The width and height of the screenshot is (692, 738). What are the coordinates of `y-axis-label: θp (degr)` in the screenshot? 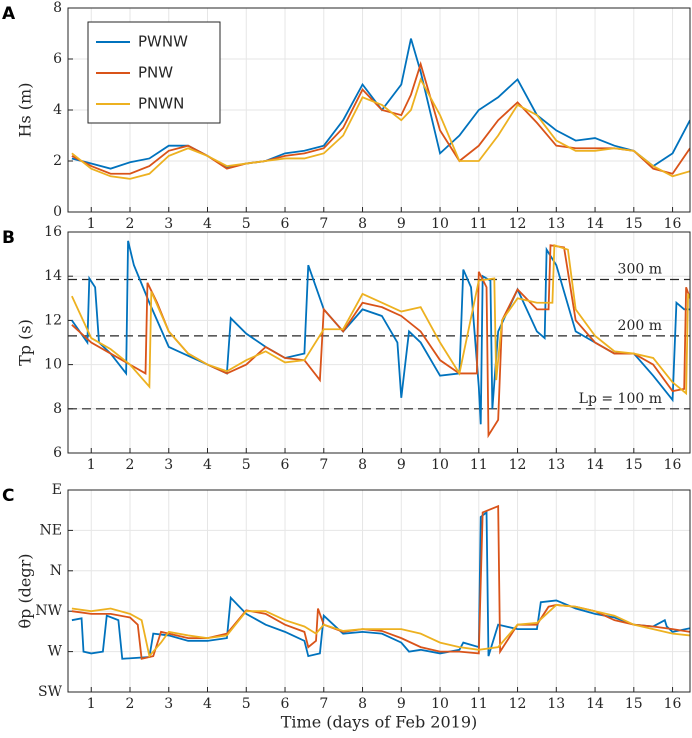 It's located at (25, 590).